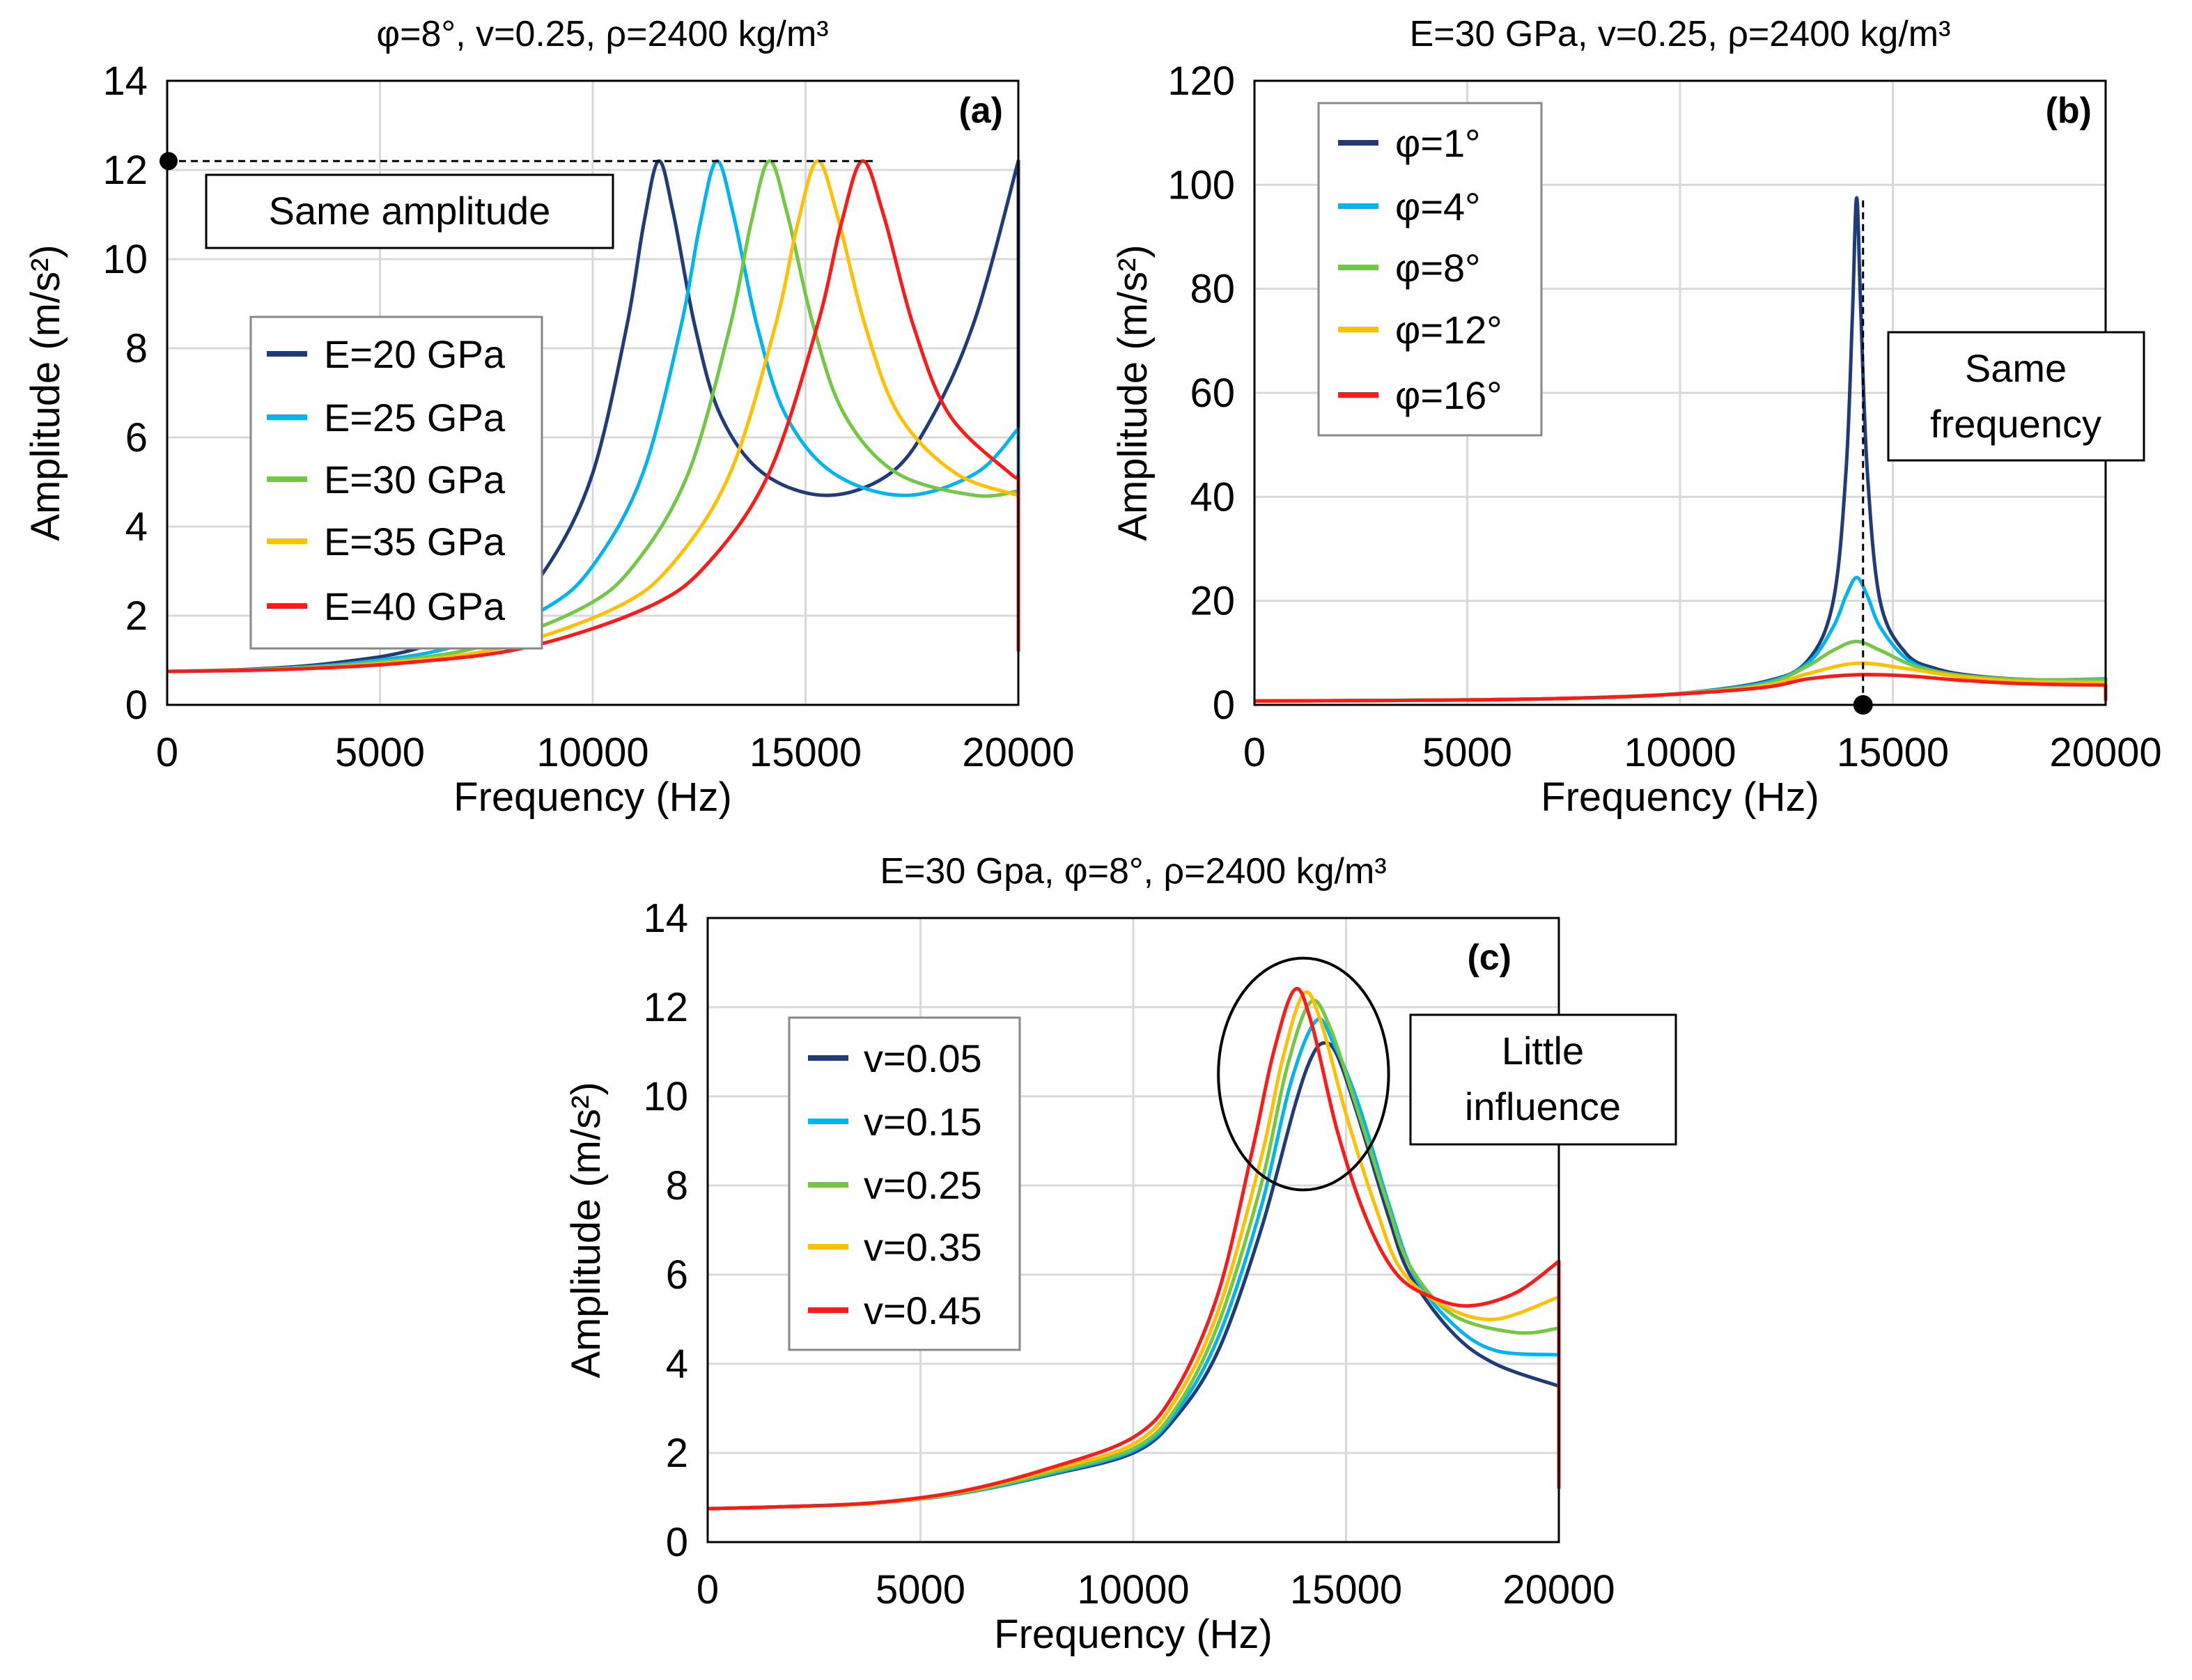  What do you see at coordinates (1133, 871) in the screenshot?
I see `chart-title: E=30 Gpa, φ=8°, ρ=2400 kg/m³` at bounding box center [1133, 871].